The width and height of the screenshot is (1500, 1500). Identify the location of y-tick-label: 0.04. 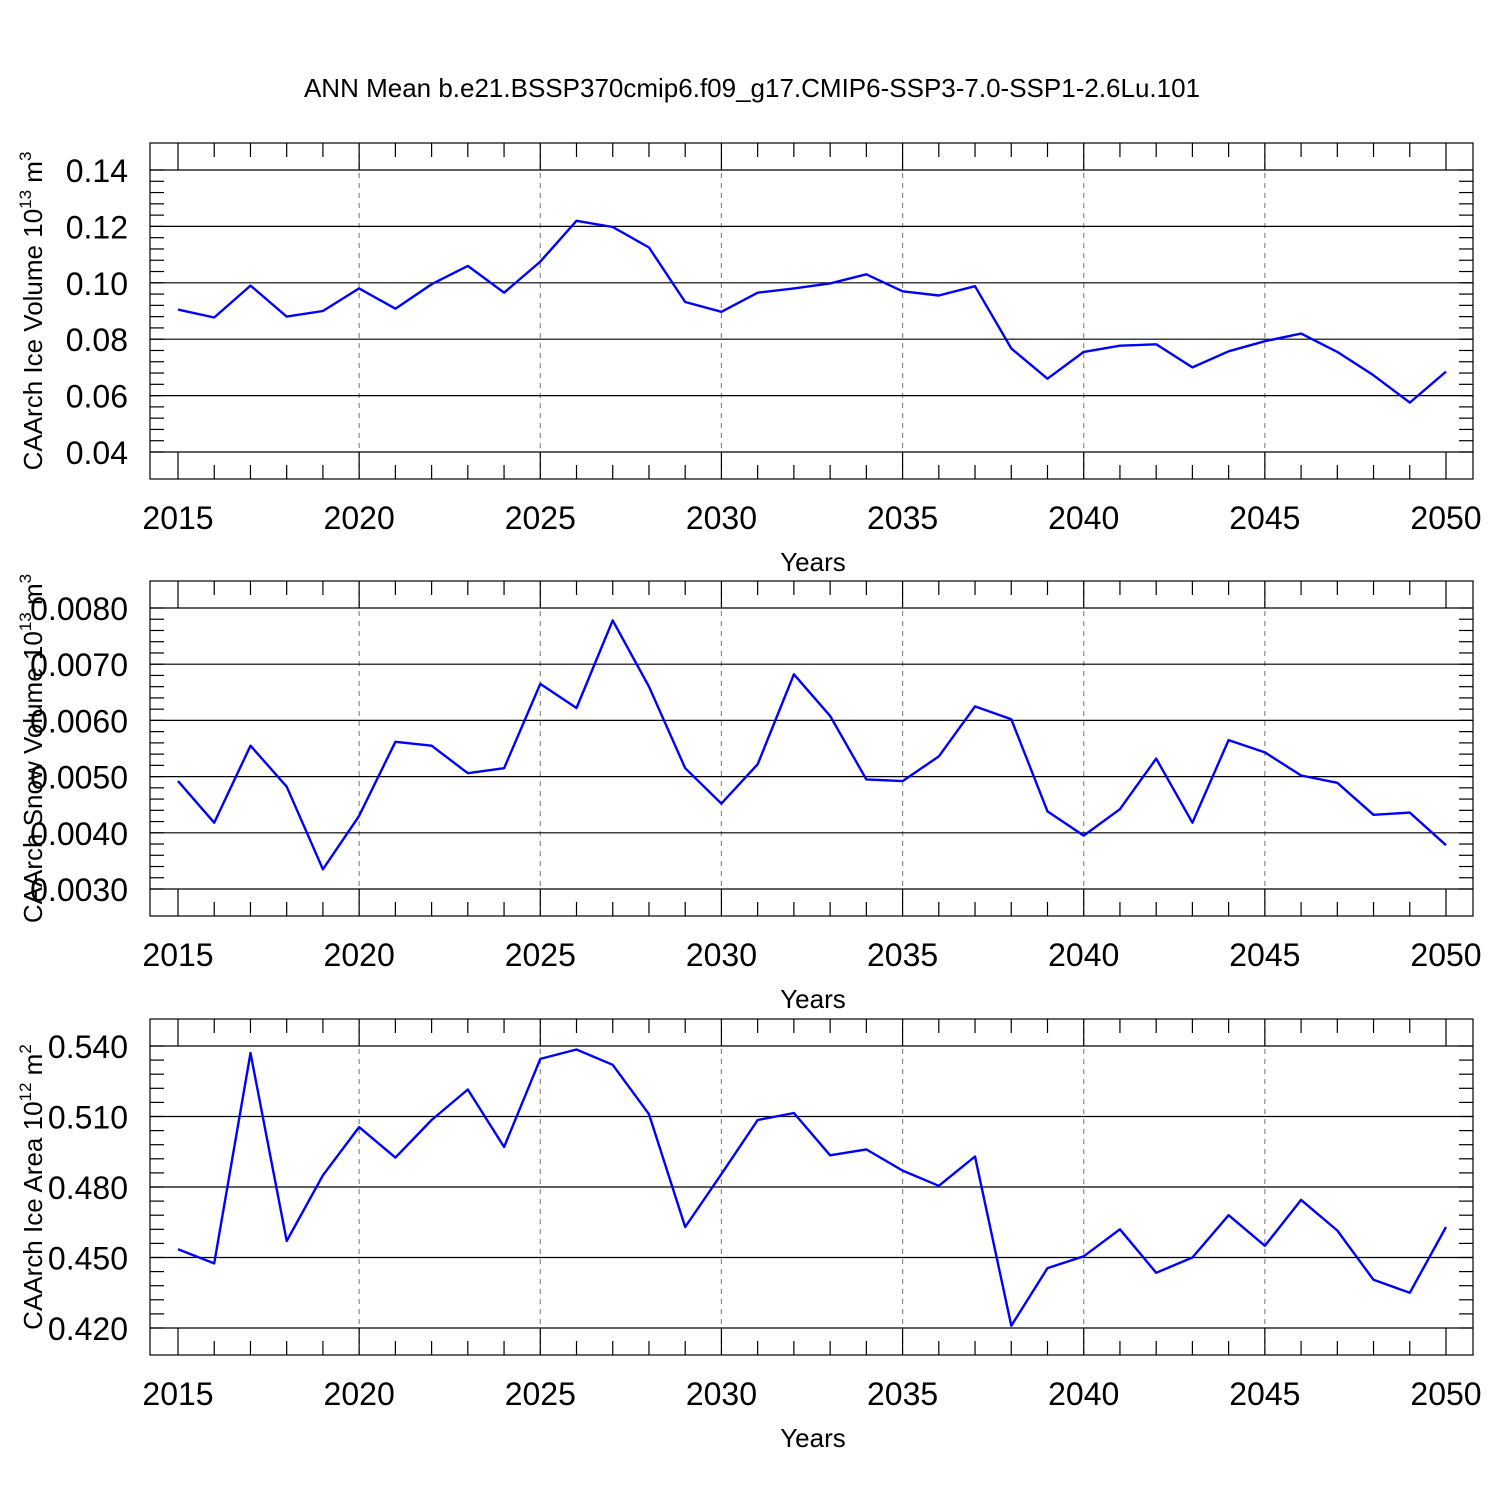
(97, 453).